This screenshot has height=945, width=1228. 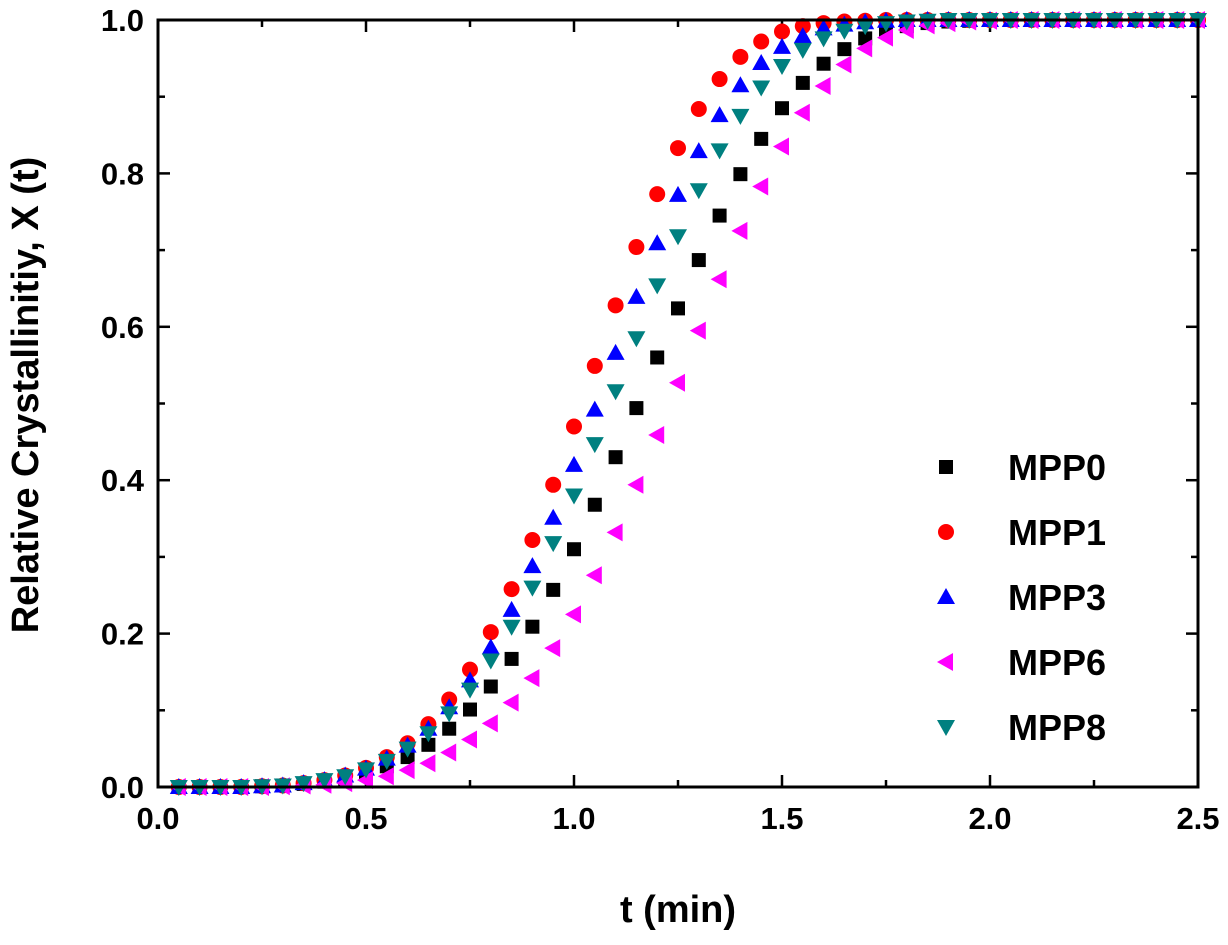 I want to click on legend-label: MPP3, so click(x=1057, y=597).